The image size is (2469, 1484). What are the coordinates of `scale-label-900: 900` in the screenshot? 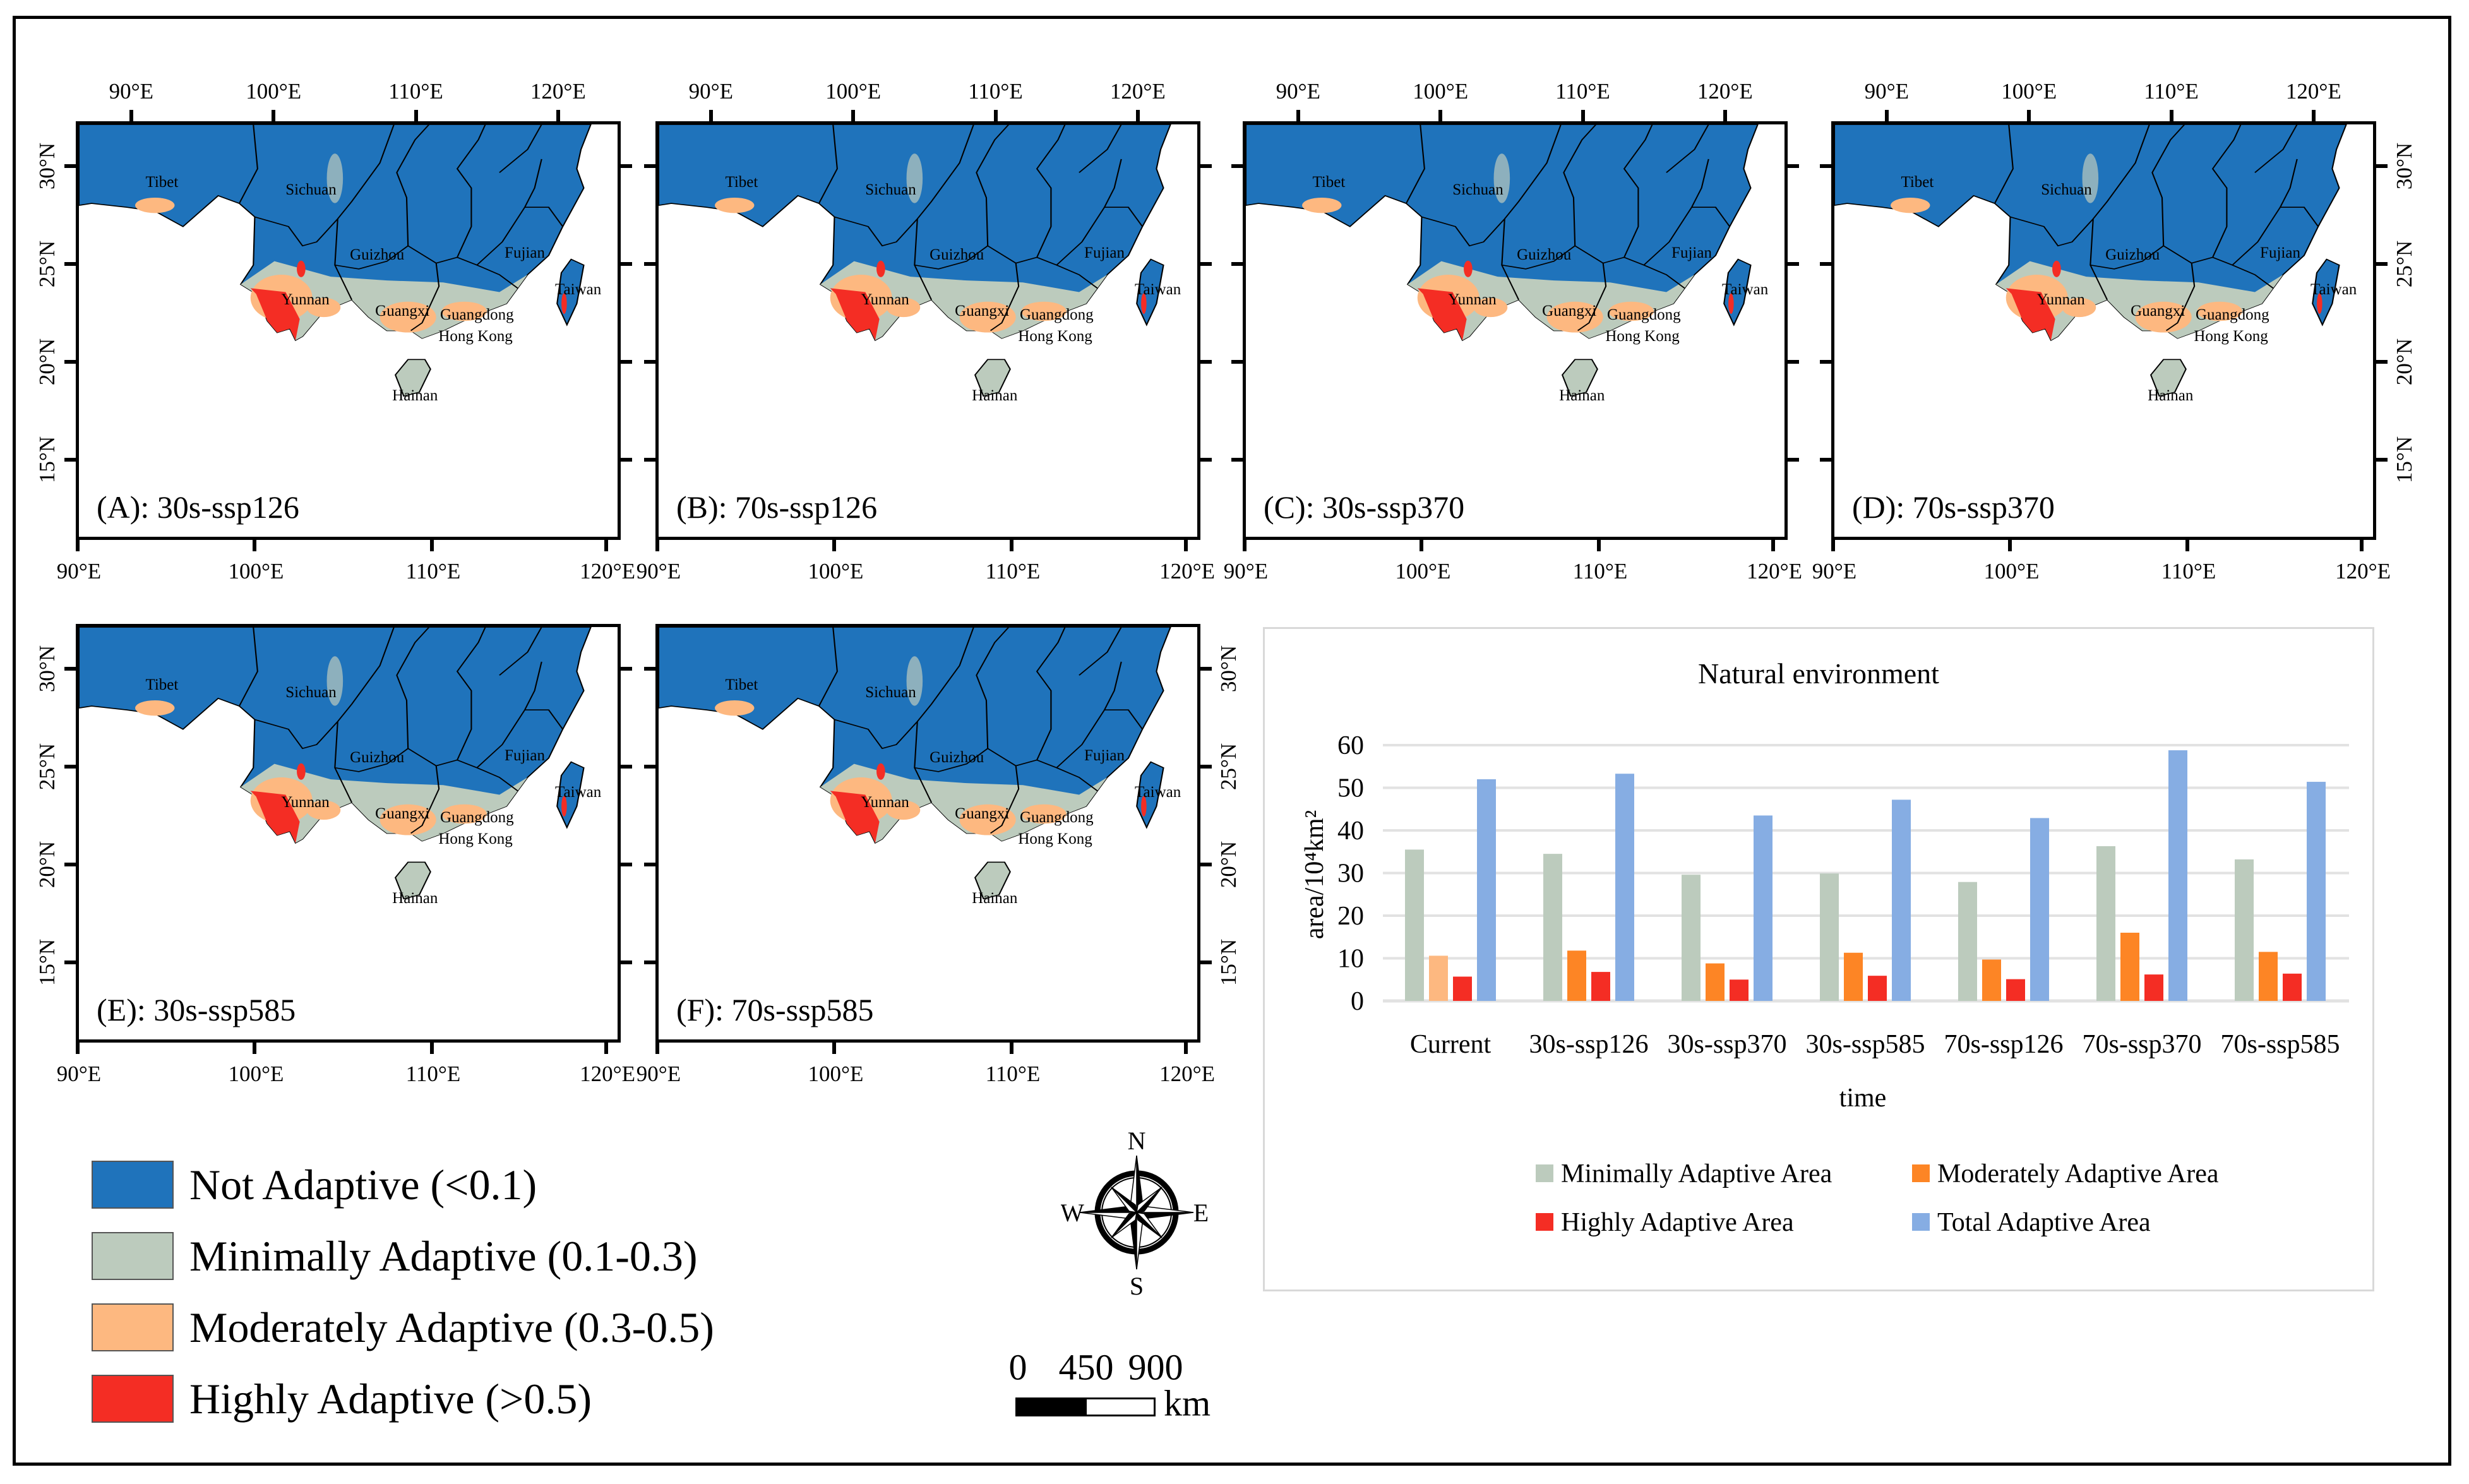 It's located at (1155, 1367).